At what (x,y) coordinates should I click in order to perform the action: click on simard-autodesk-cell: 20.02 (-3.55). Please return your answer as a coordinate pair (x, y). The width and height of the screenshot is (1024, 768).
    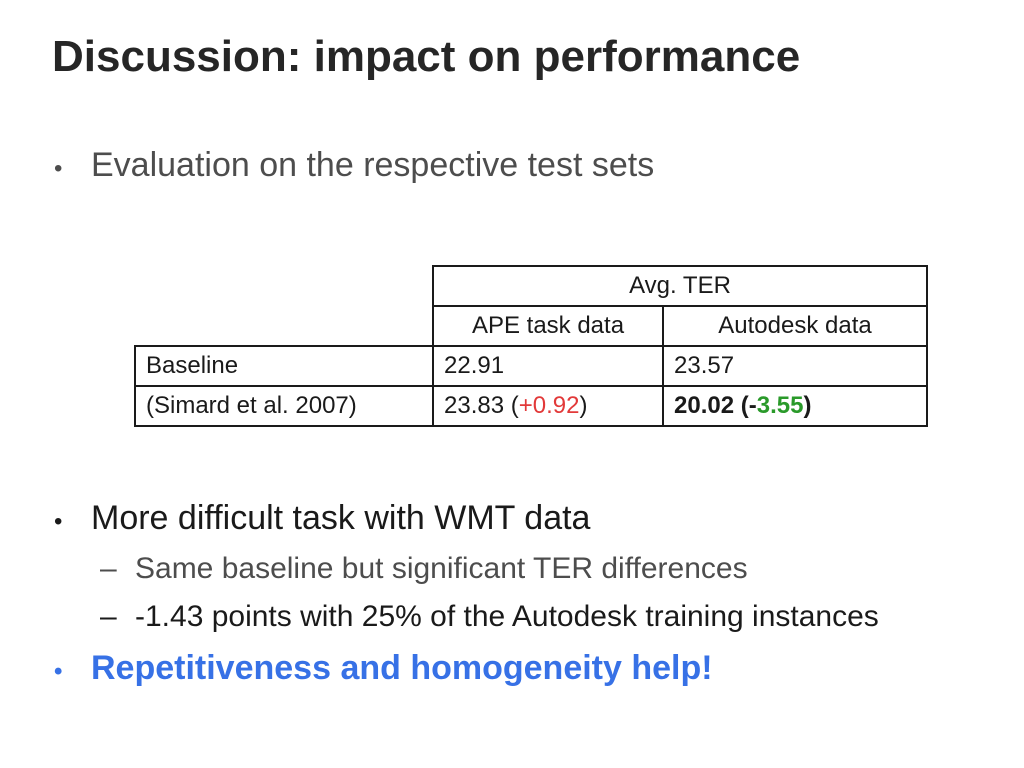
    Looking at the image, I should click on (795, 406).